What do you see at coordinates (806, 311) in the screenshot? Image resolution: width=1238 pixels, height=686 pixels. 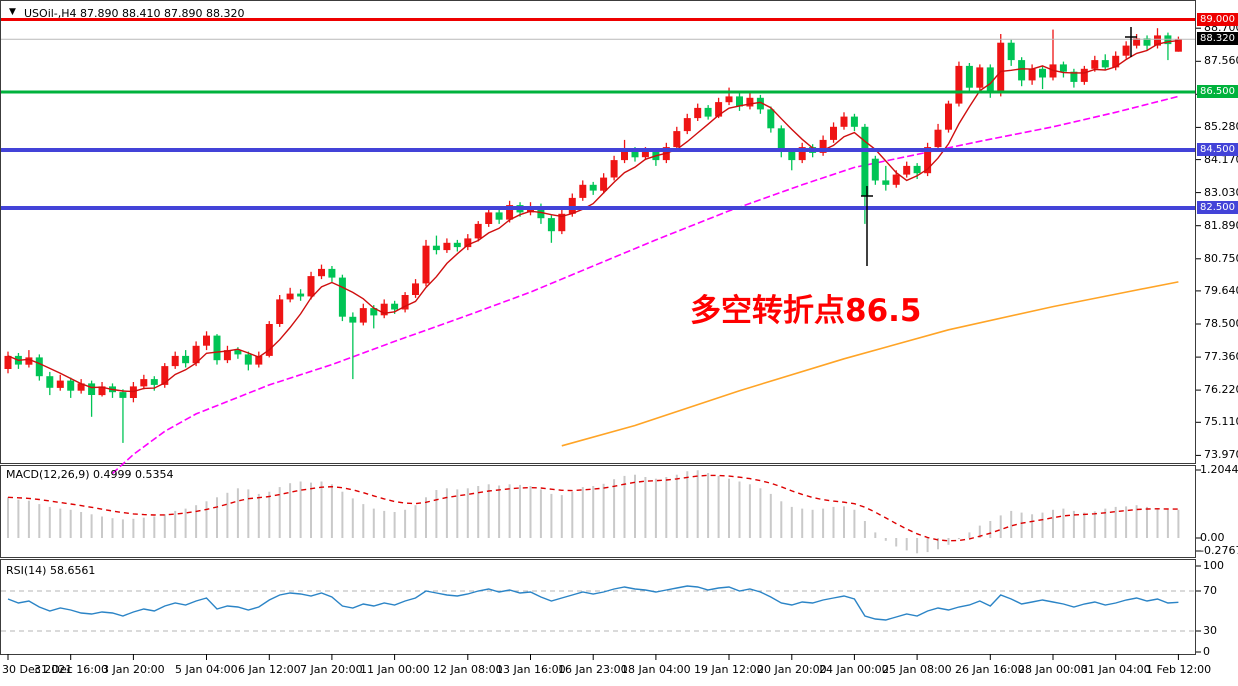 I see `chart-annotation-text: 多空转折点86.5` at bounding box center [806, 311].